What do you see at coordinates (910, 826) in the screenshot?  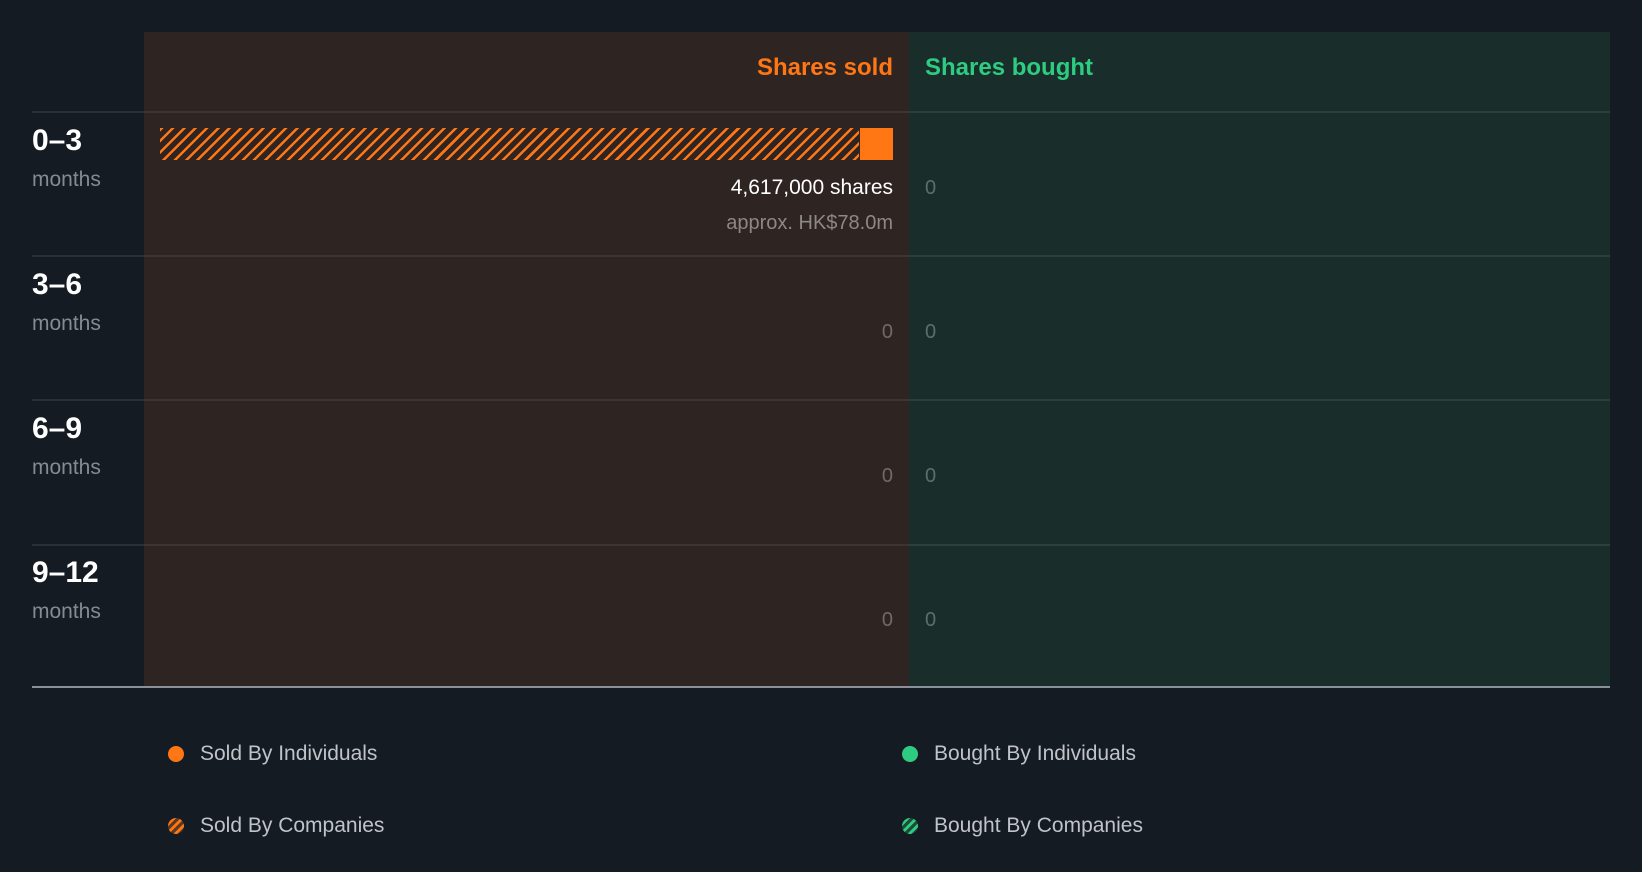 I see `hatched-green-dot-icon` at bounding box center [910, 826].